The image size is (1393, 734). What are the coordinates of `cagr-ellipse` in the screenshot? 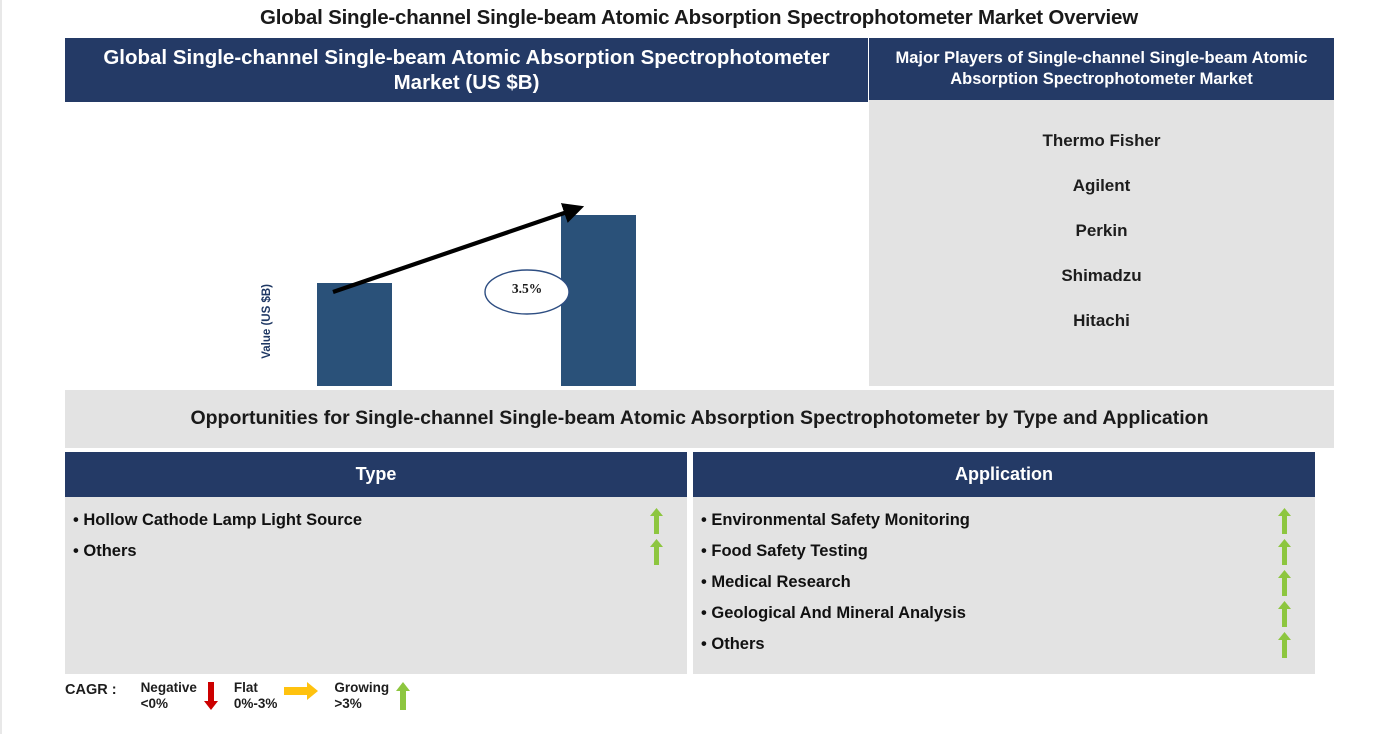 It's located at (527, 292).